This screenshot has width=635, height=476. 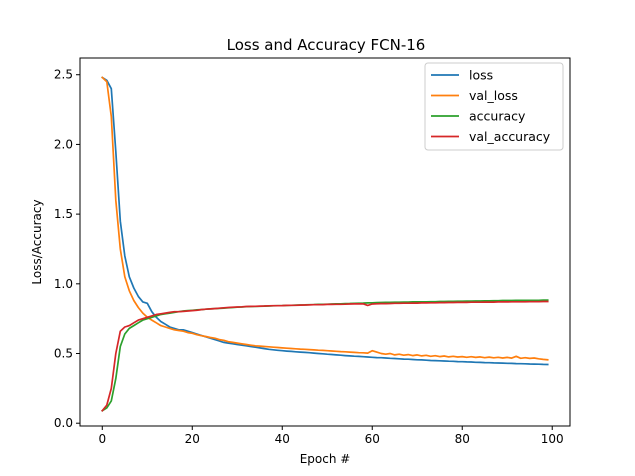 What do you see at coordinates (63, 284) in the screenshot?
I see `y-tick-label: 1.0` at bounding box center [63, 284].